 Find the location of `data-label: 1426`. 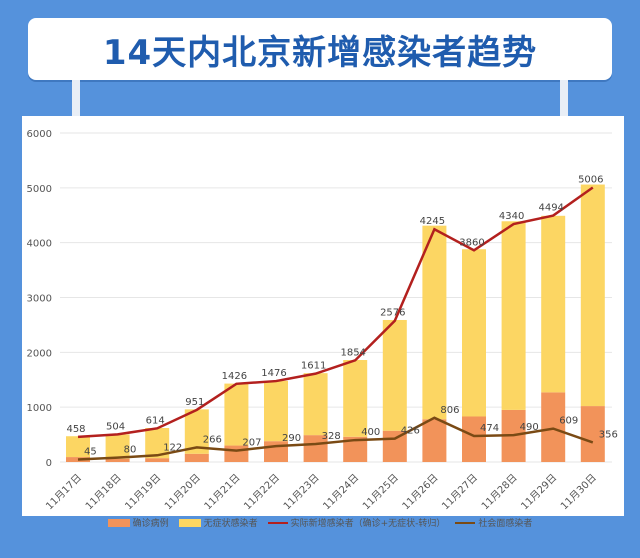

data-label: 1426 is located at coordinates (234, 376).